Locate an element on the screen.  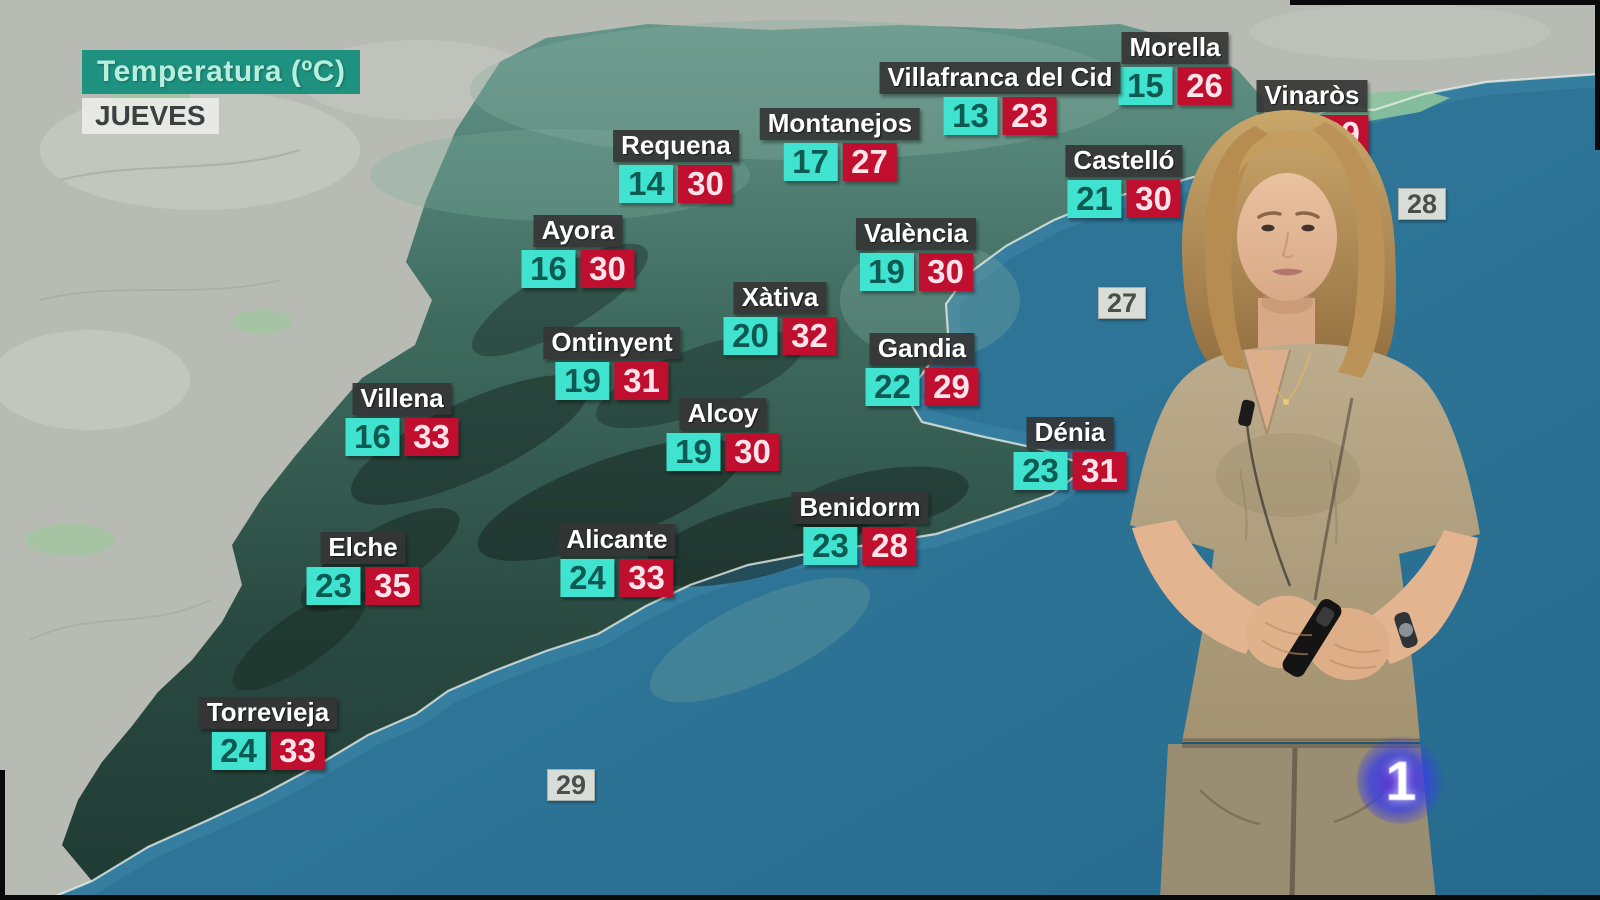
city-label-requena: Requena 14 30 is located at coordinates (676, 166).